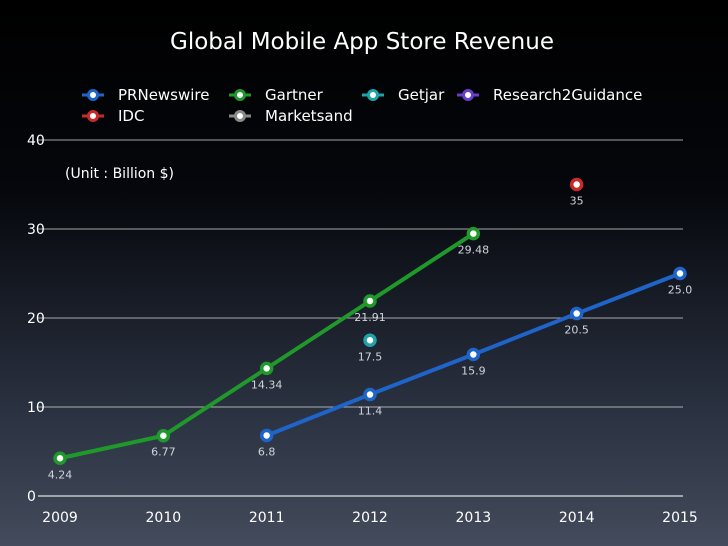 This screenshot has height=546, width=728. I want to click on y-tick-label: 0, so click(31, 497).